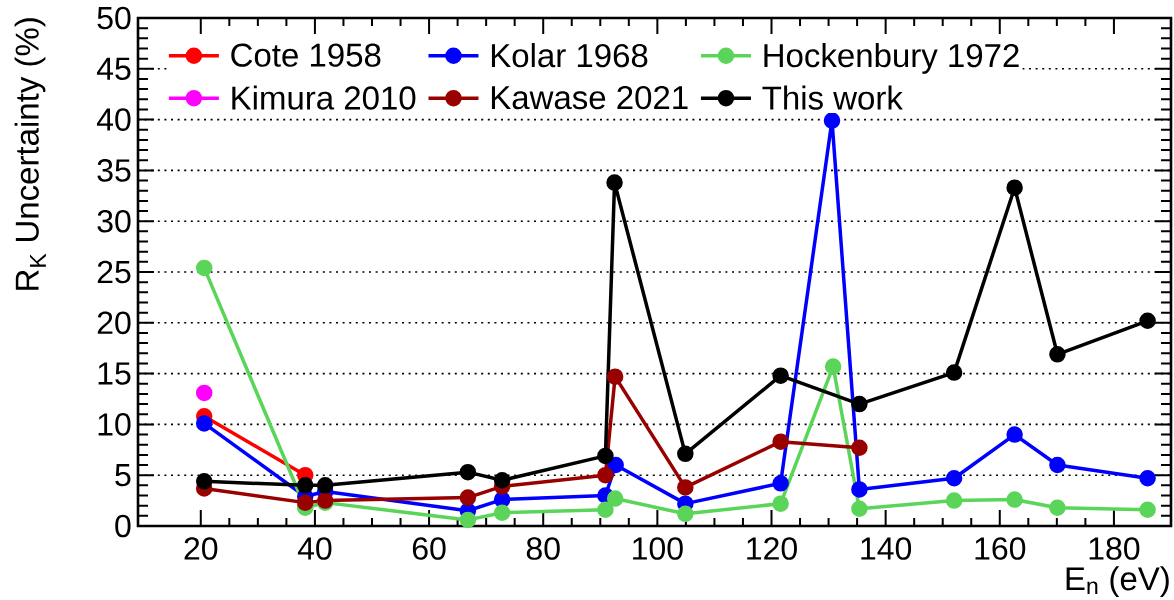 This screenshot has height=600, width=1174. Describe the element at coordinates (30, 154) in the screenshot. I see `y-axis-title: R$_{K}$ Uncertainty (%)` at that location.